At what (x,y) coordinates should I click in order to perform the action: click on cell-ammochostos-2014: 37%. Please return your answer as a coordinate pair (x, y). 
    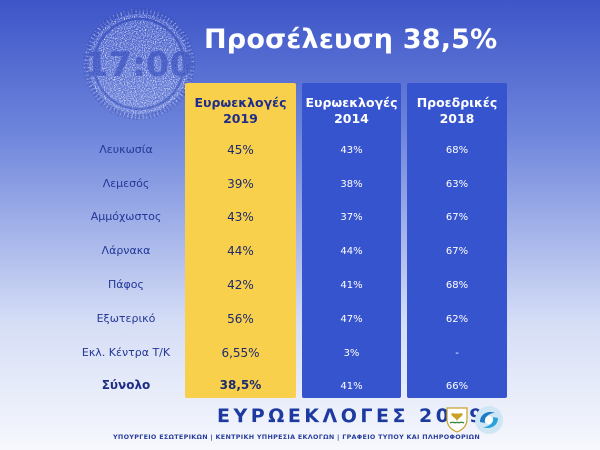
    Looking at the image, I should click on (351, 217).